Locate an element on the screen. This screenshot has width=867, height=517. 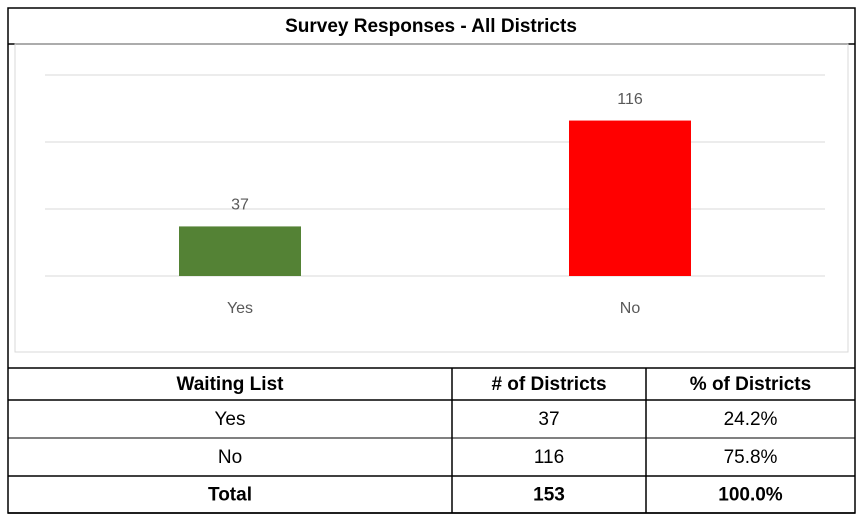
table-cell: % of Districts is located at coordinates (750, 384).